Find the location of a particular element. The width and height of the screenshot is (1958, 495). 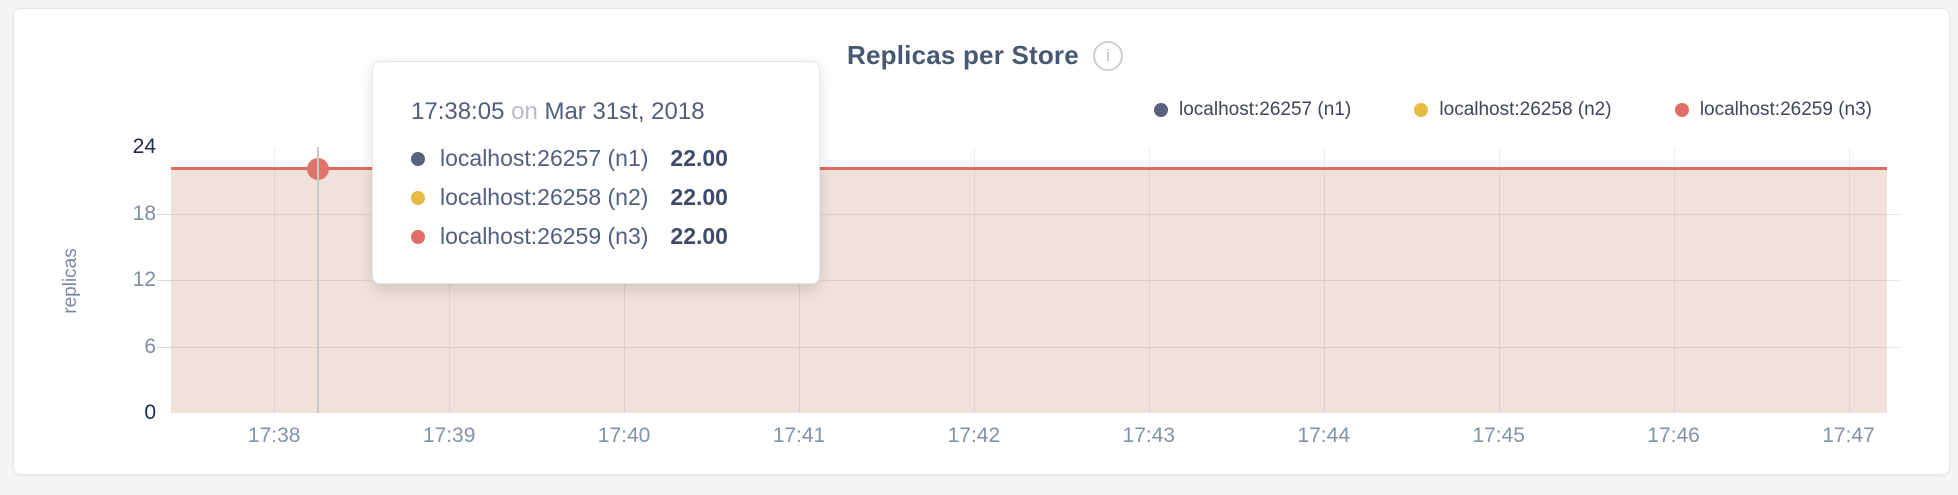

tooltip-row: localhost:26257 (n1) 22.00 is located at coordinates (600, 158).